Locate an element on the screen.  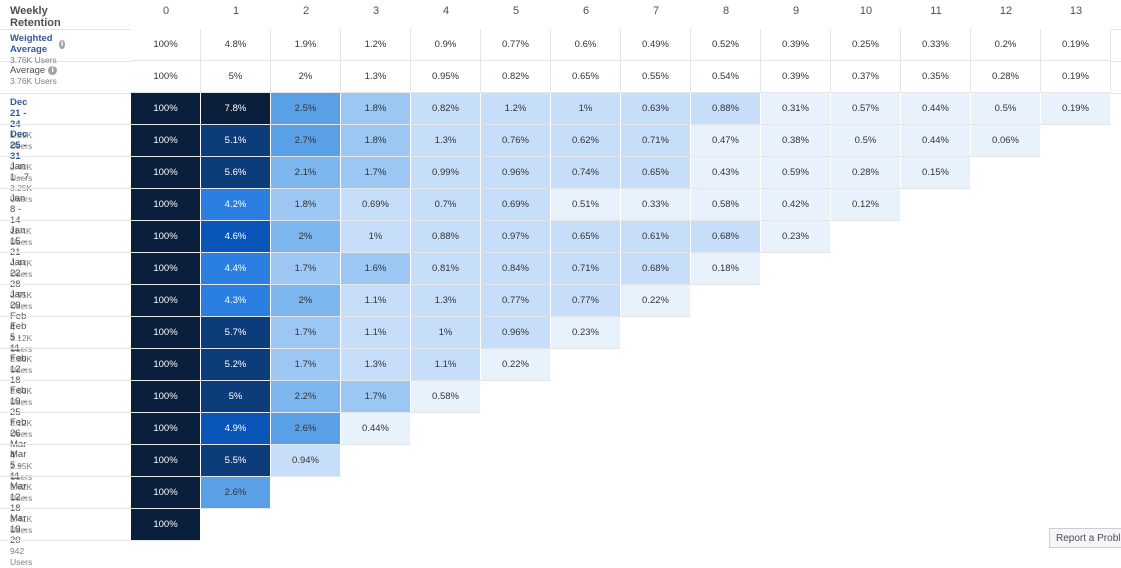
retention-cell: 0.99% is located at coordinates (446, 173).